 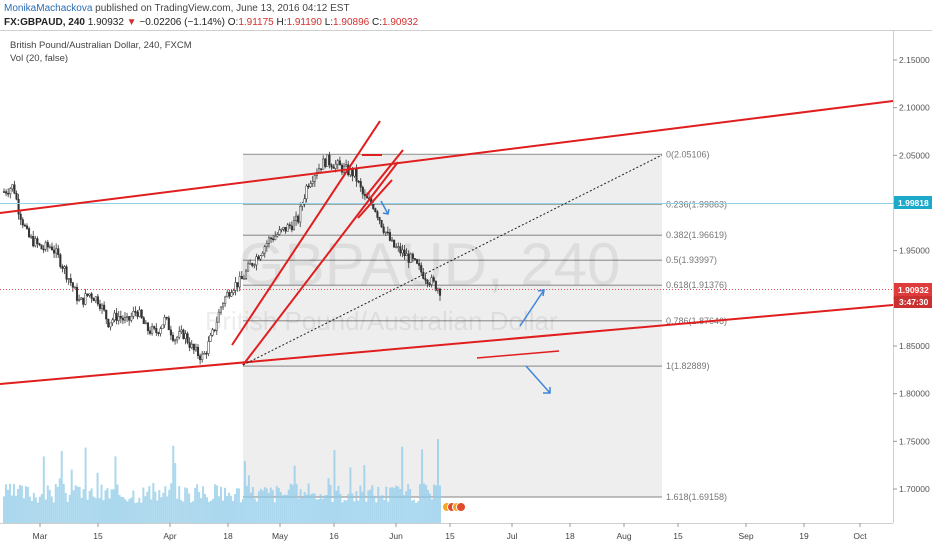 I want to click on lower-channel-line, so click(x=447, y=344).